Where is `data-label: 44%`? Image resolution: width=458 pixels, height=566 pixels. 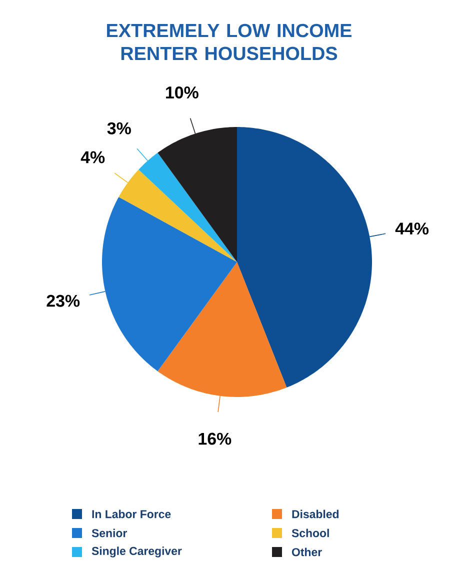
data-label: 44% is located at coordinates (412, 228).